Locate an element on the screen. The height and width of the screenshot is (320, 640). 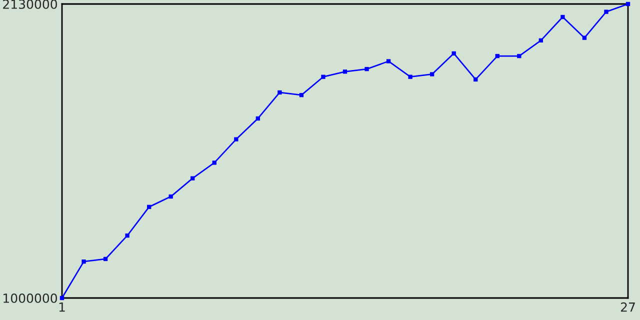
y-tick-label: 1000000 is located at coordinates (30, 298).